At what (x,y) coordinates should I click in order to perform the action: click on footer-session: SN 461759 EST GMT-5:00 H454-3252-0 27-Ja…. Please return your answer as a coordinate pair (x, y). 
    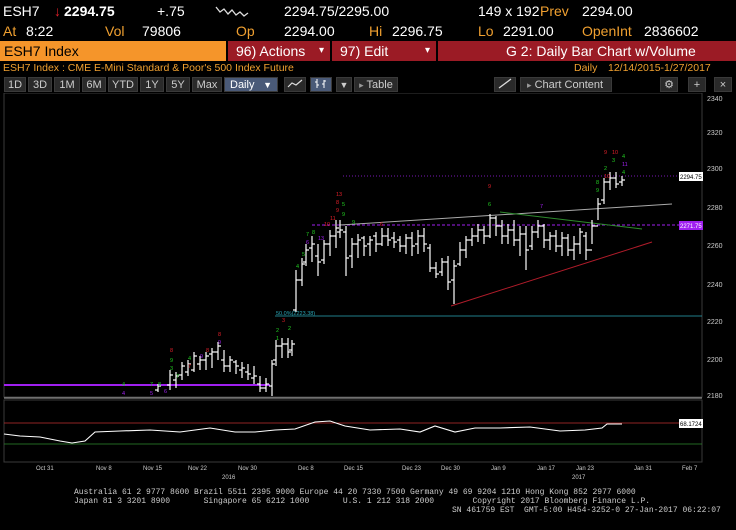
    Looking at the image, I should click on (586, 510).